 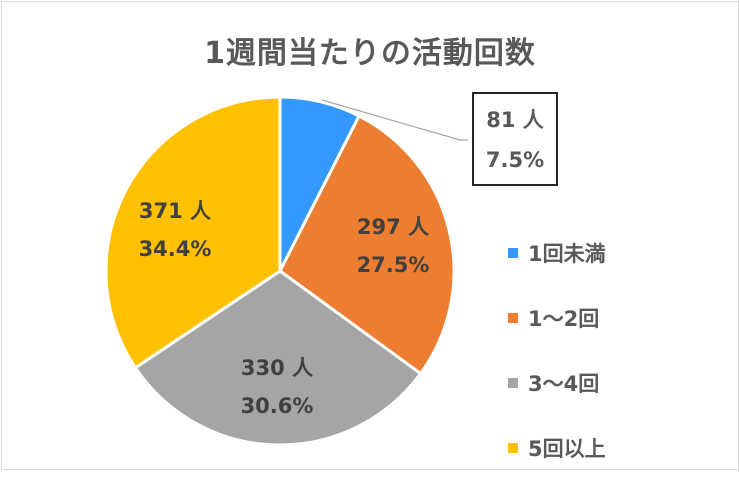 What do you see at coordinates (277, 387) in the screenshot?
I see `data-label-3: 330 人 30.6%` at bounding box center [277, 387].